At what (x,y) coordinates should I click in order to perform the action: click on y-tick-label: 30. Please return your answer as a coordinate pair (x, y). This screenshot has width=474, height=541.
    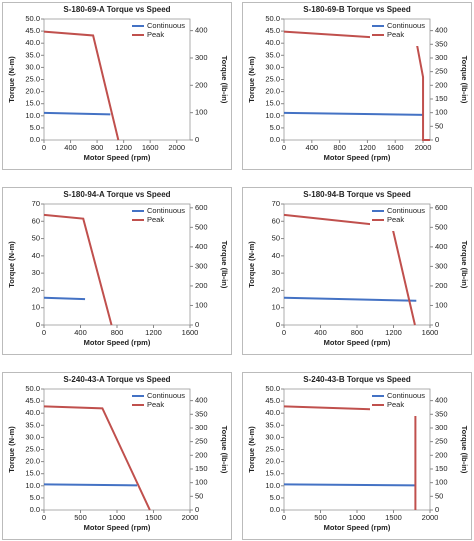
    Looking at the image, I should click on (276, 272).